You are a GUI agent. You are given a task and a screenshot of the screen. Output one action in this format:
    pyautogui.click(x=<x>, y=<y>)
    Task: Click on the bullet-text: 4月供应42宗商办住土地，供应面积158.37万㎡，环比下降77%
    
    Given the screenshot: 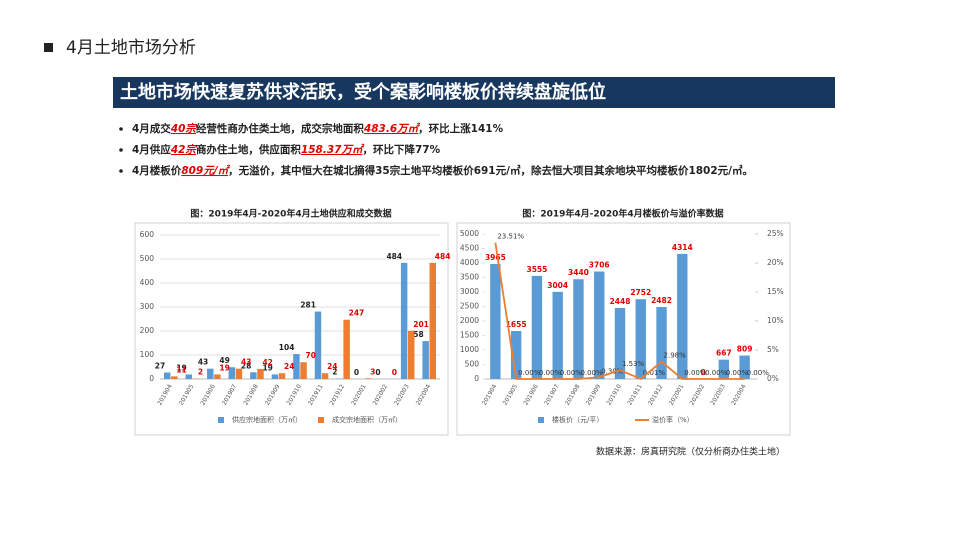 What is the action you would take?
    pyautogui.click(x=286, y=149)
    